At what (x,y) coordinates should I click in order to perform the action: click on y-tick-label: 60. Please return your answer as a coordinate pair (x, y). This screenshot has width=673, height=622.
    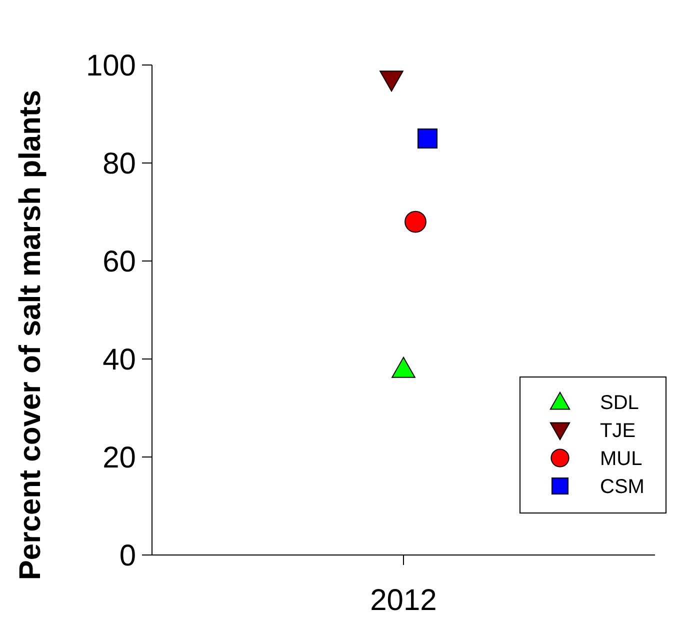
    Looking at the image, I should click on (119, 262).